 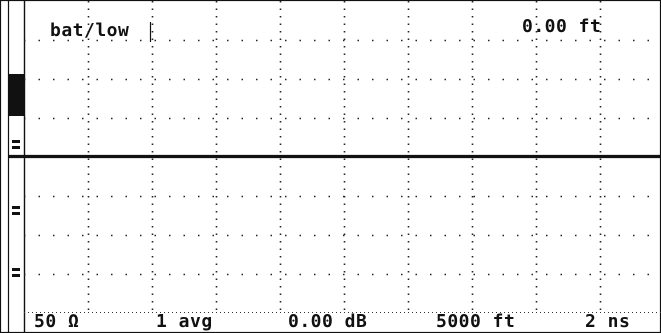 I want to click on averages-readout: 1 avg, so click(x=184, y=321).